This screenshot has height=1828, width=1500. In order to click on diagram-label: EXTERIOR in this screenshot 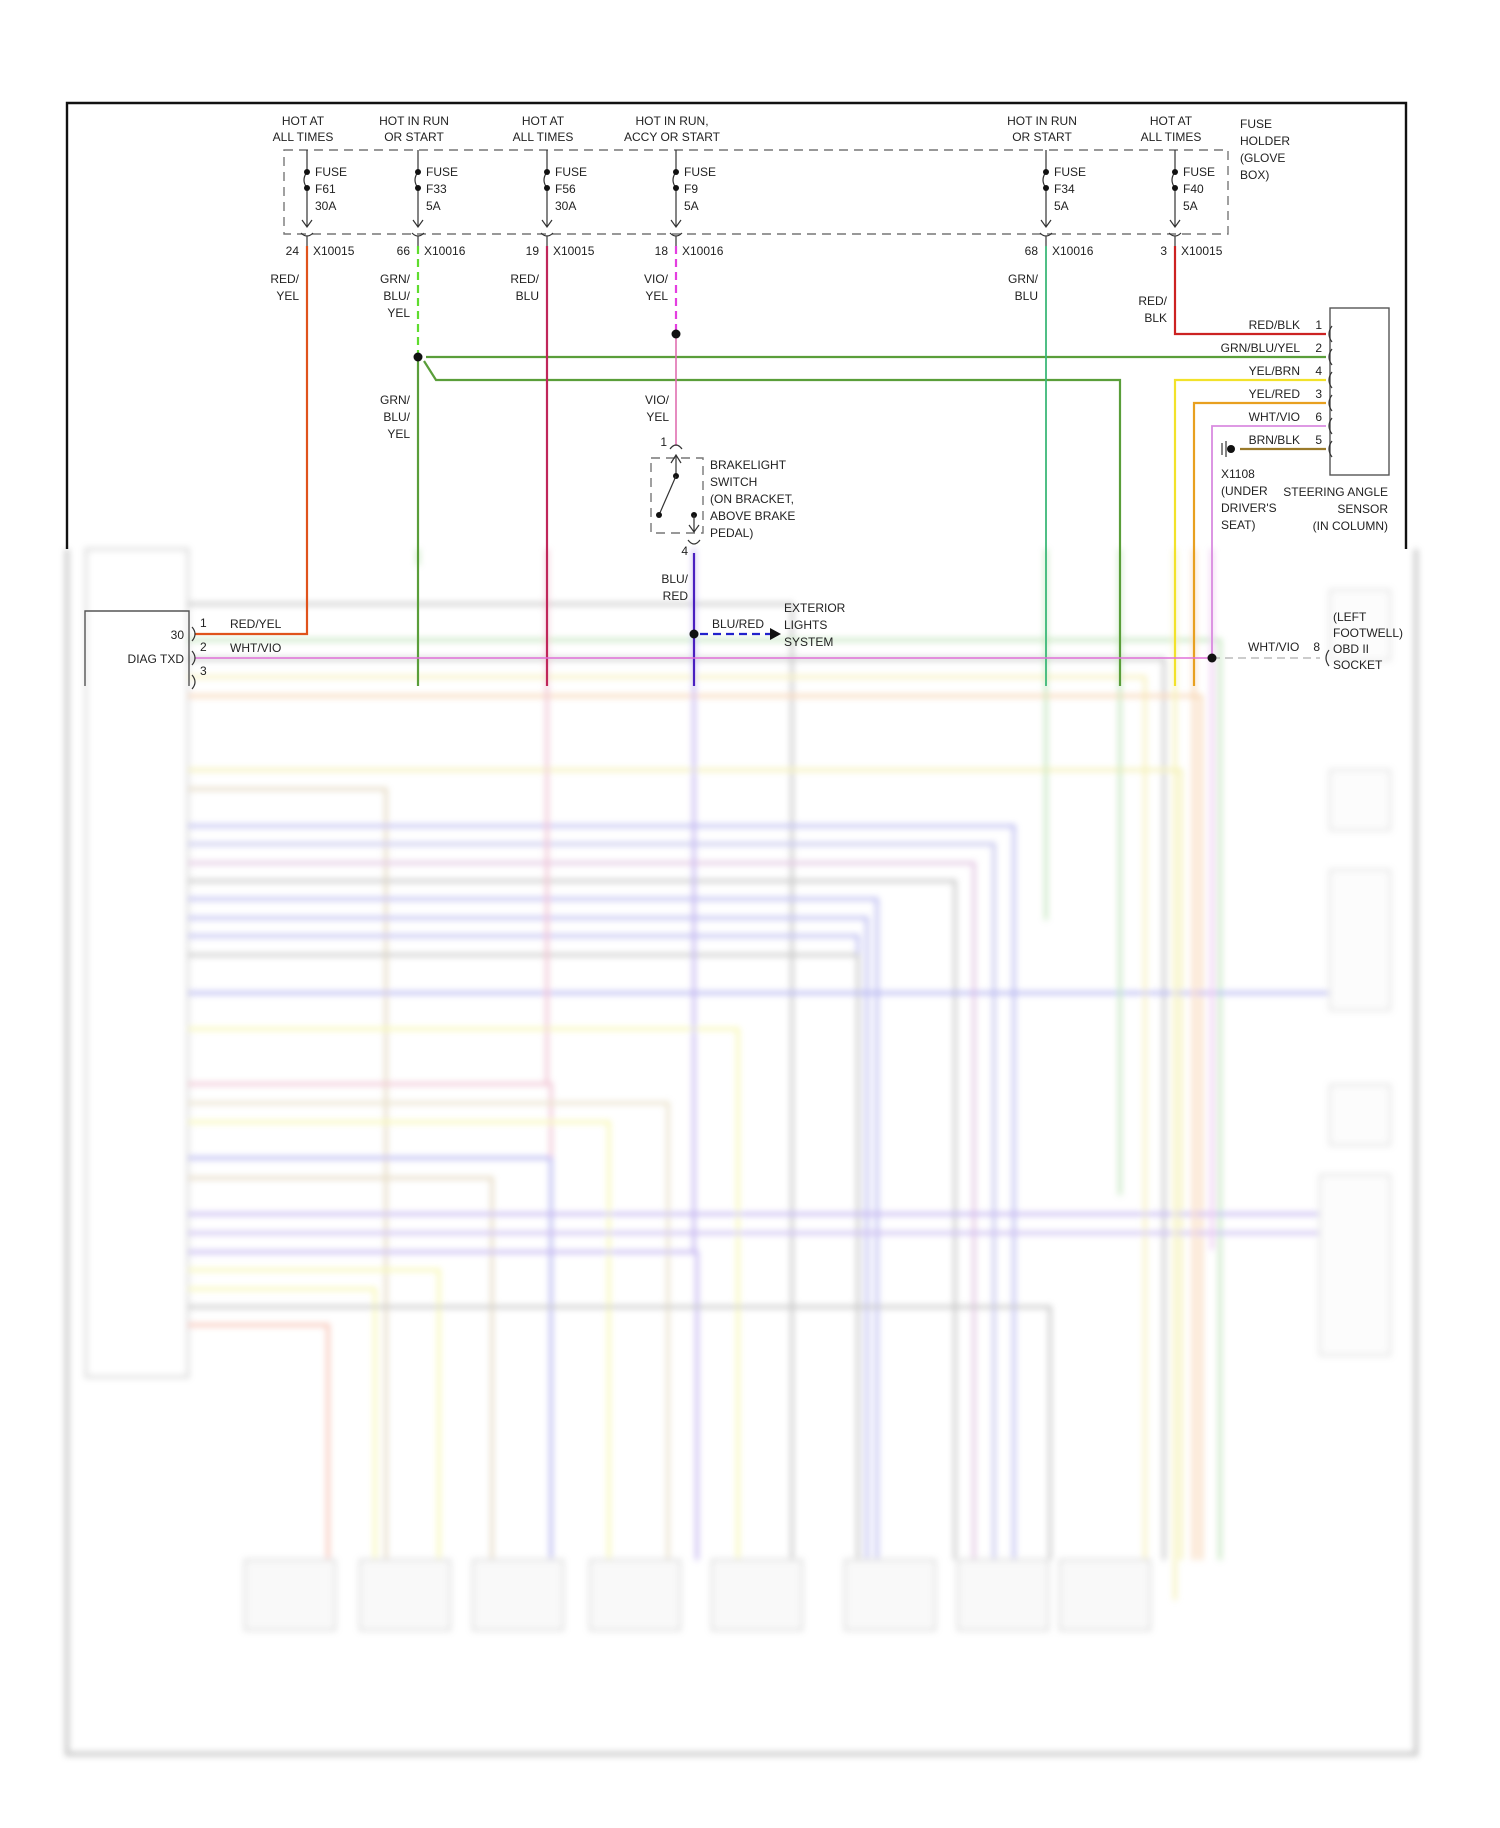, I will do `click(815, 608)`.